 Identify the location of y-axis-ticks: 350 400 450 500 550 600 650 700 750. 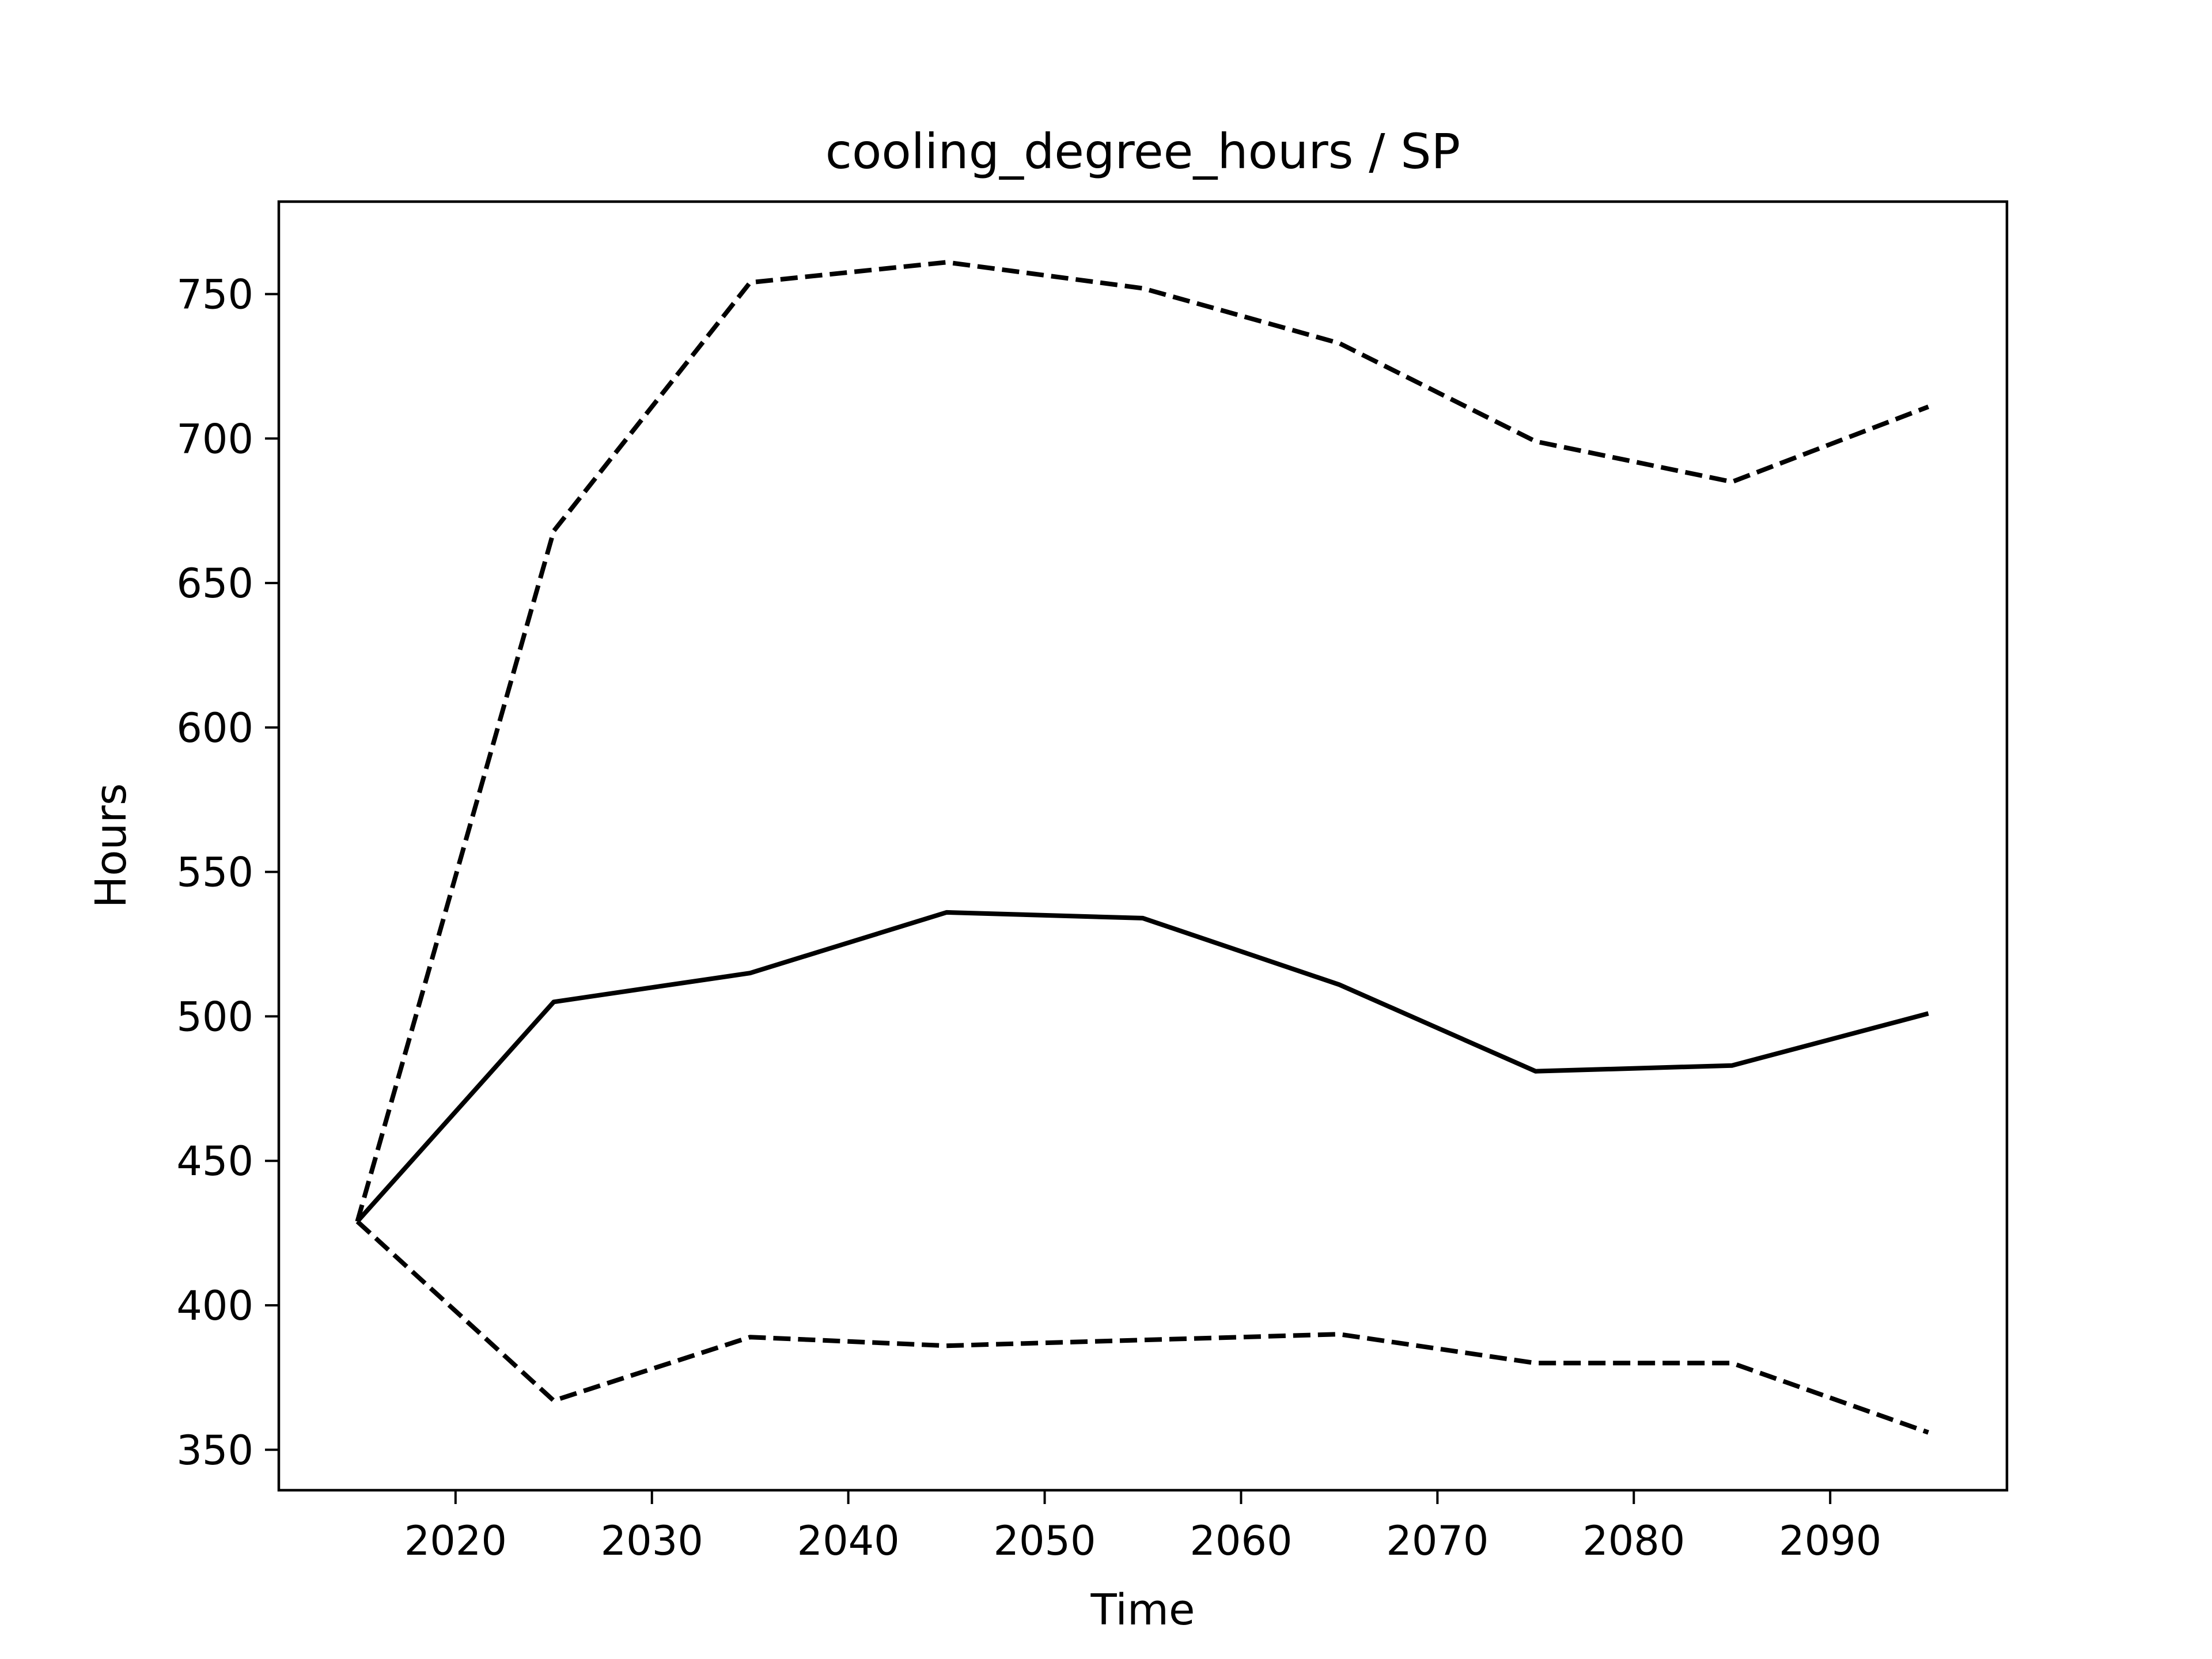
(227, 872).